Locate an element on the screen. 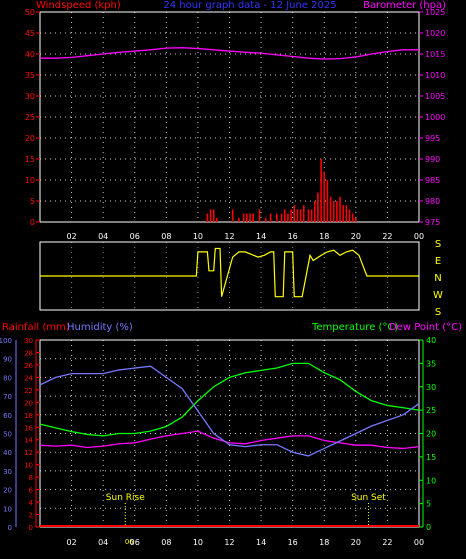 This screenshot has width=466, height=559. humidity-tick-label: 50 is located at coordinates (7, 435).